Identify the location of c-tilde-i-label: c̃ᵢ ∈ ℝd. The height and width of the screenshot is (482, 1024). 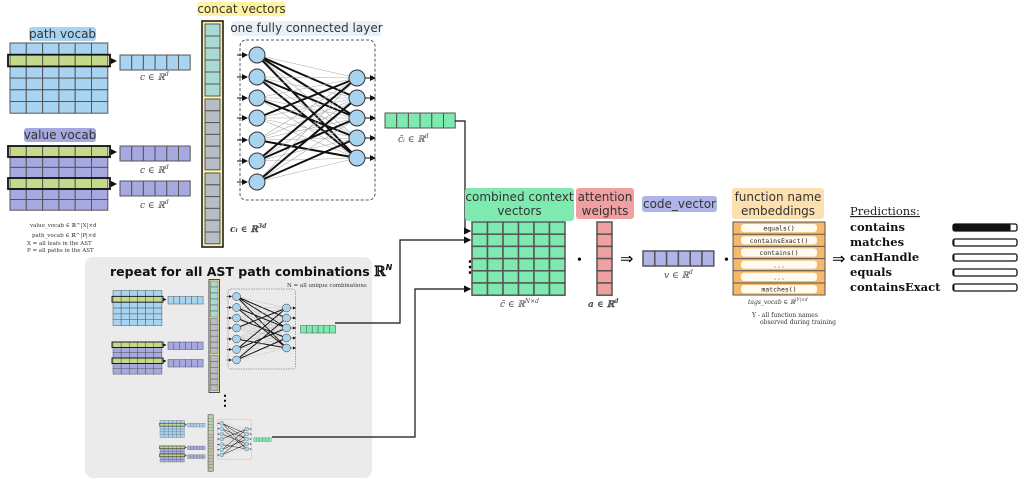
(413, 139).